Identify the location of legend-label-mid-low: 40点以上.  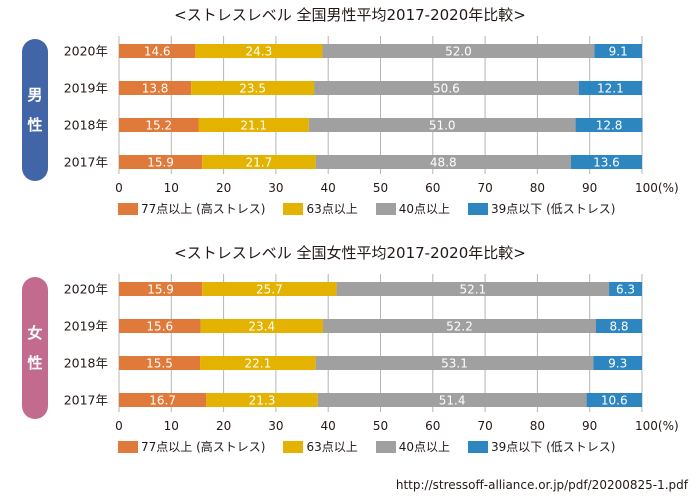
(424, 447).